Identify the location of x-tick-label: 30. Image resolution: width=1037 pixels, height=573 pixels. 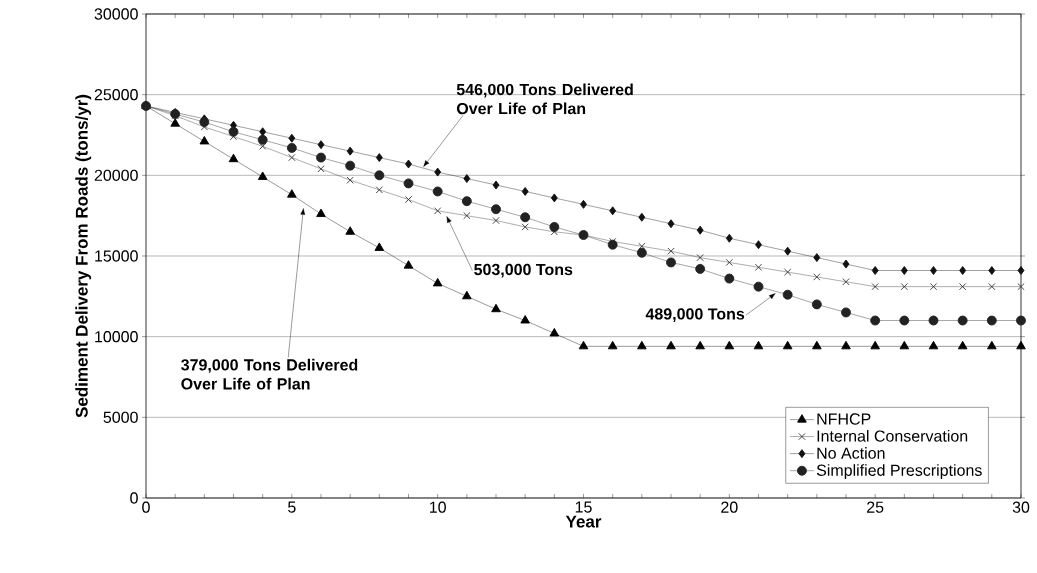
(1021, 507).